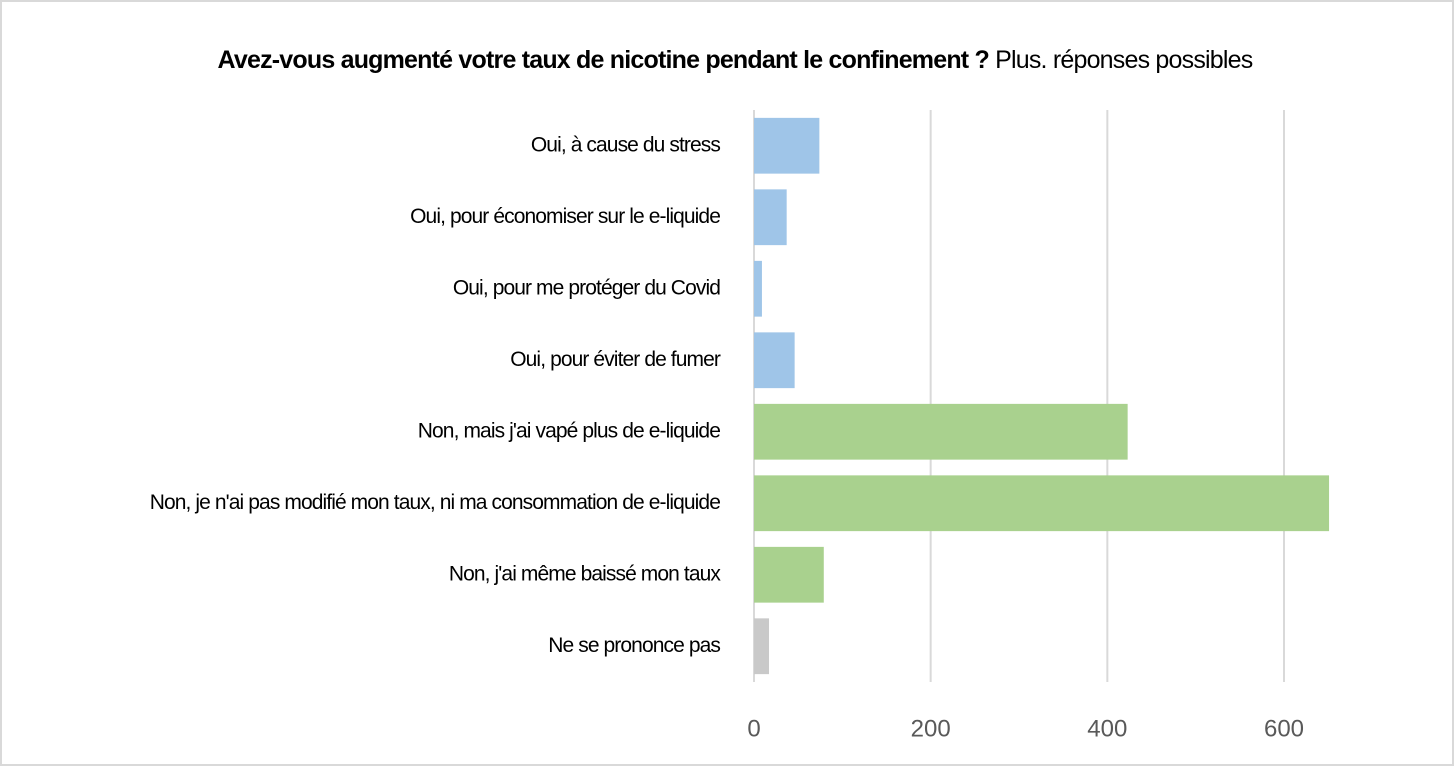 Image resolution: width=1454 pixels, height=766 pixels. I want to click on x-tick-label: 200, so click(931, 728).